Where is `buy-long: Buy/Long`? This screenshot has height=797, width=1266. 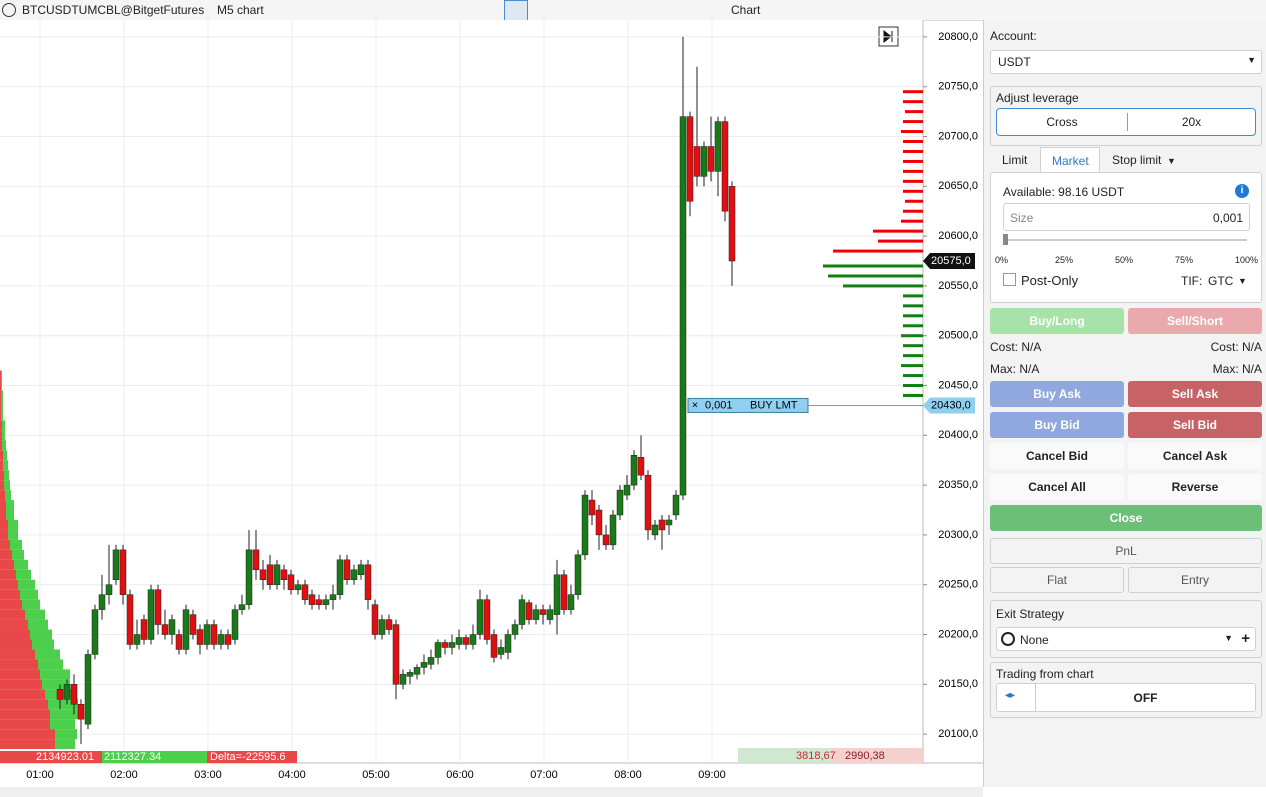
buy-long: Buy/Long is located at coordinates (1057, 321).